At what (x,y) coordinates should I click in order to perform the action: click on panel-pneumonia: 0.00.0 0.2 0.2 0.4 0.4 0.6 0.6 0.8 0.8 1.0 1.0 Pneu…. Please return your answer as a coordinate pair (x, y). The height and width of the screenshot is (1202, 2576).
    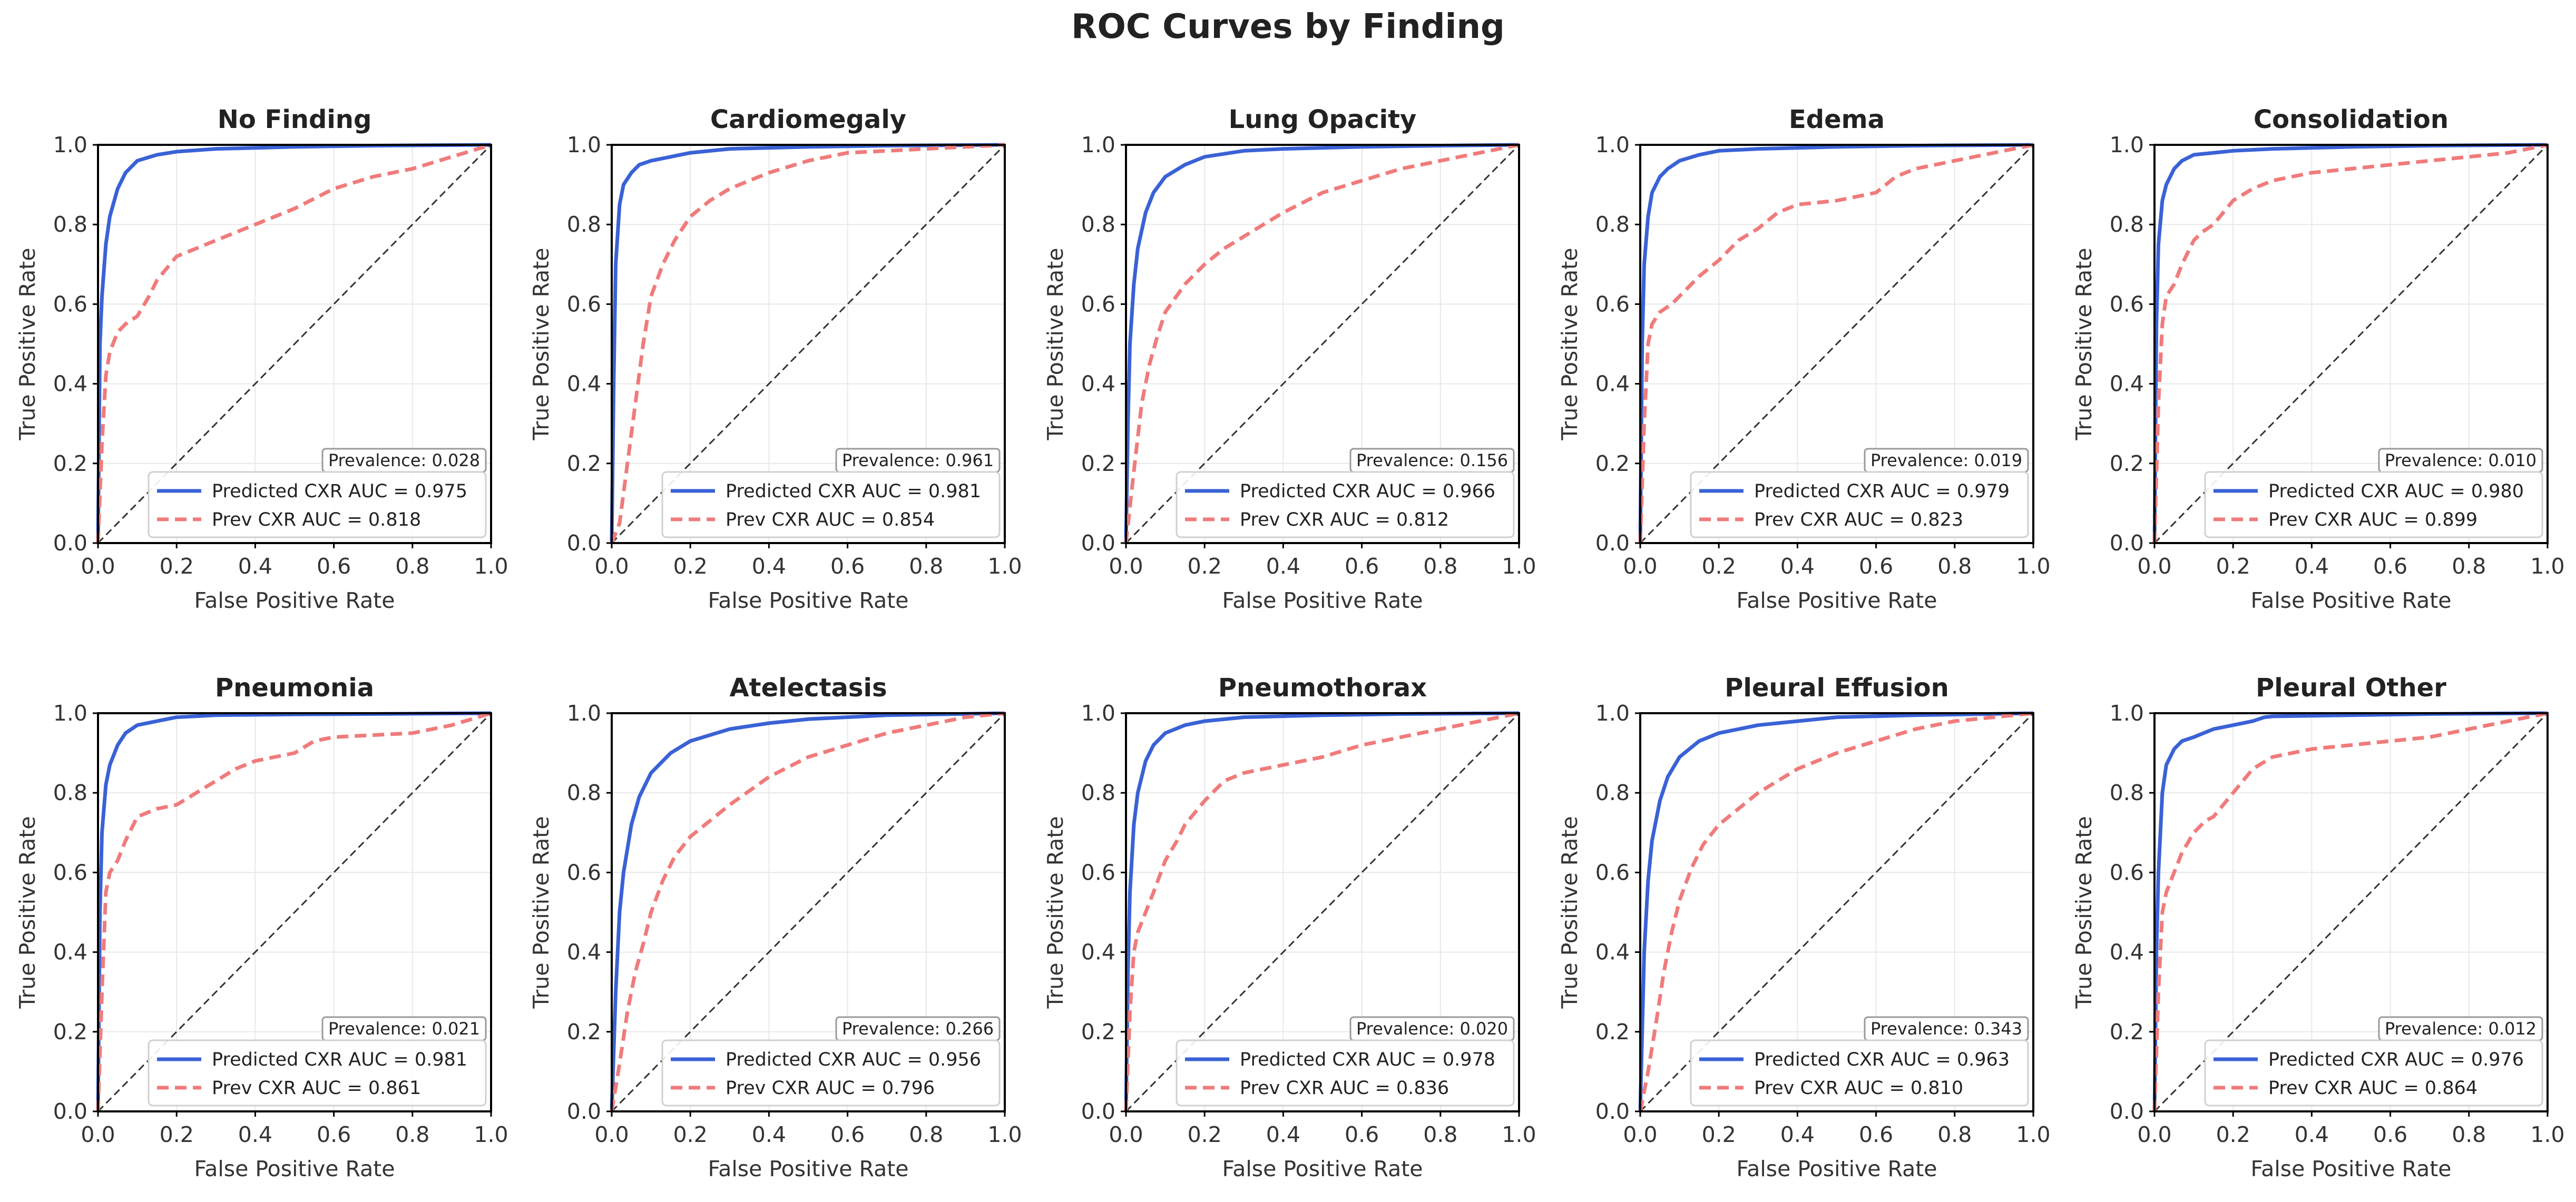
    Looking at the image, I should click on (261, 927).